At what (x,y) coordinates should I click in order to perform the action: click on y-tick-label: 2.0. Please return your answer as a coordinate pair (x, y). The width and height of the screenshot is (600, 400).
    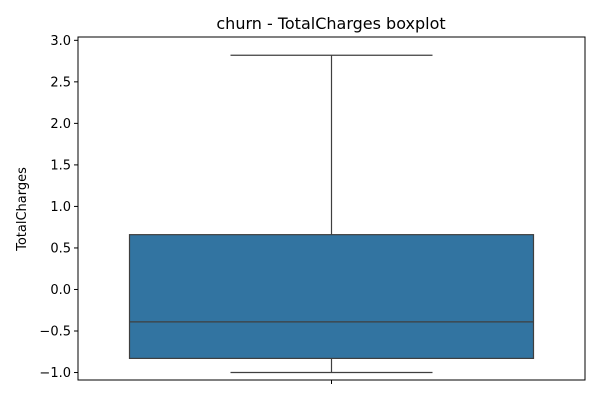
    Looking at the image, I should click on (60, 124).